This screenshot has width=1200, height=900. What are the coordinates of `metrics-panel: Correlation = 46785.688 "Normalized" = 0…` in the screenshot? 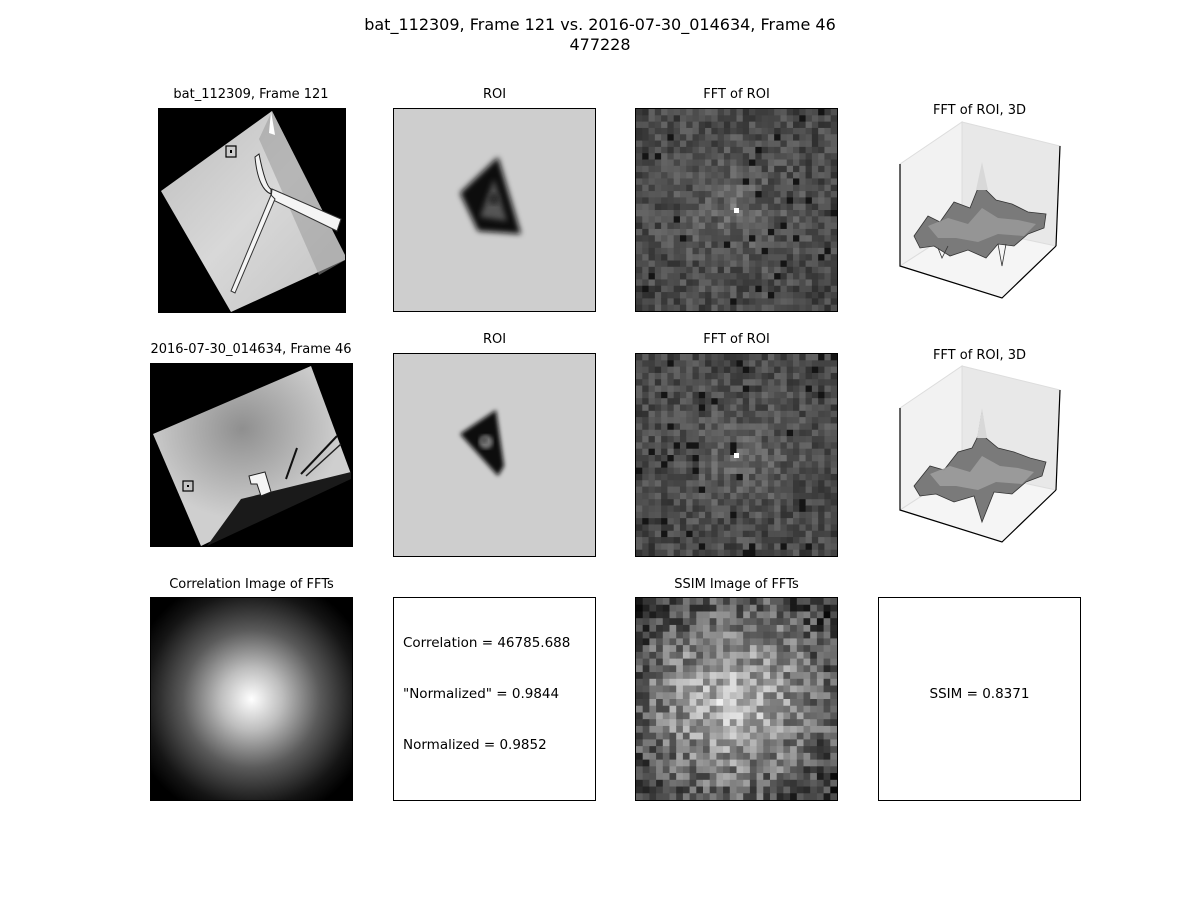 It's located at (494, 699).